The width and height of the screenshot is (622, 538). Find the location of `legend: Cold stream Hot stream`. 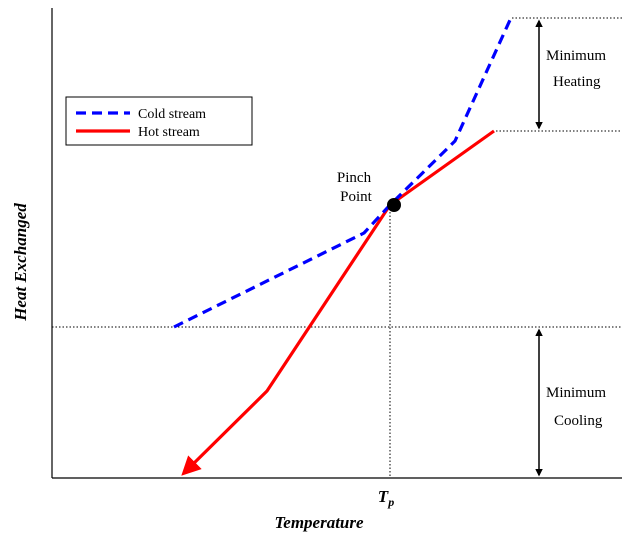

legend: Cold stream Hot stream is located at coordinates (159, 121).